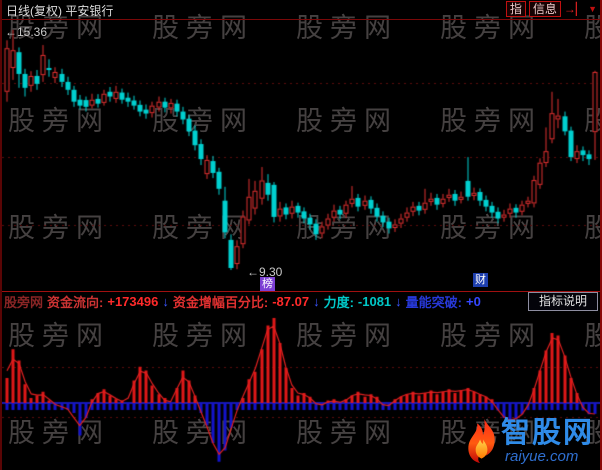 This screenshot has width=602, height=470. Describe the element at coordinates (26, 32) in the screenshot. I see `price-high-annotation: ←15.36` at that location.